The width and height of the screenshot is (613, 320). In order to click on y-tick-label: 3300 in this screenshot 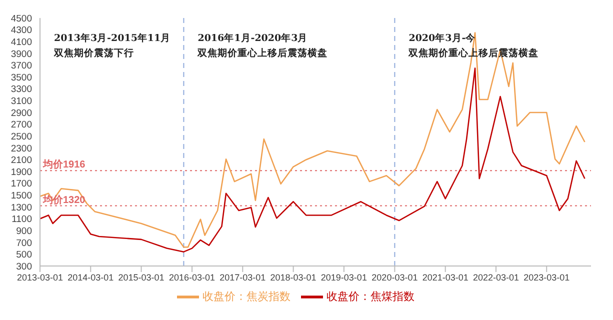, I will do `click(21, 90)`.